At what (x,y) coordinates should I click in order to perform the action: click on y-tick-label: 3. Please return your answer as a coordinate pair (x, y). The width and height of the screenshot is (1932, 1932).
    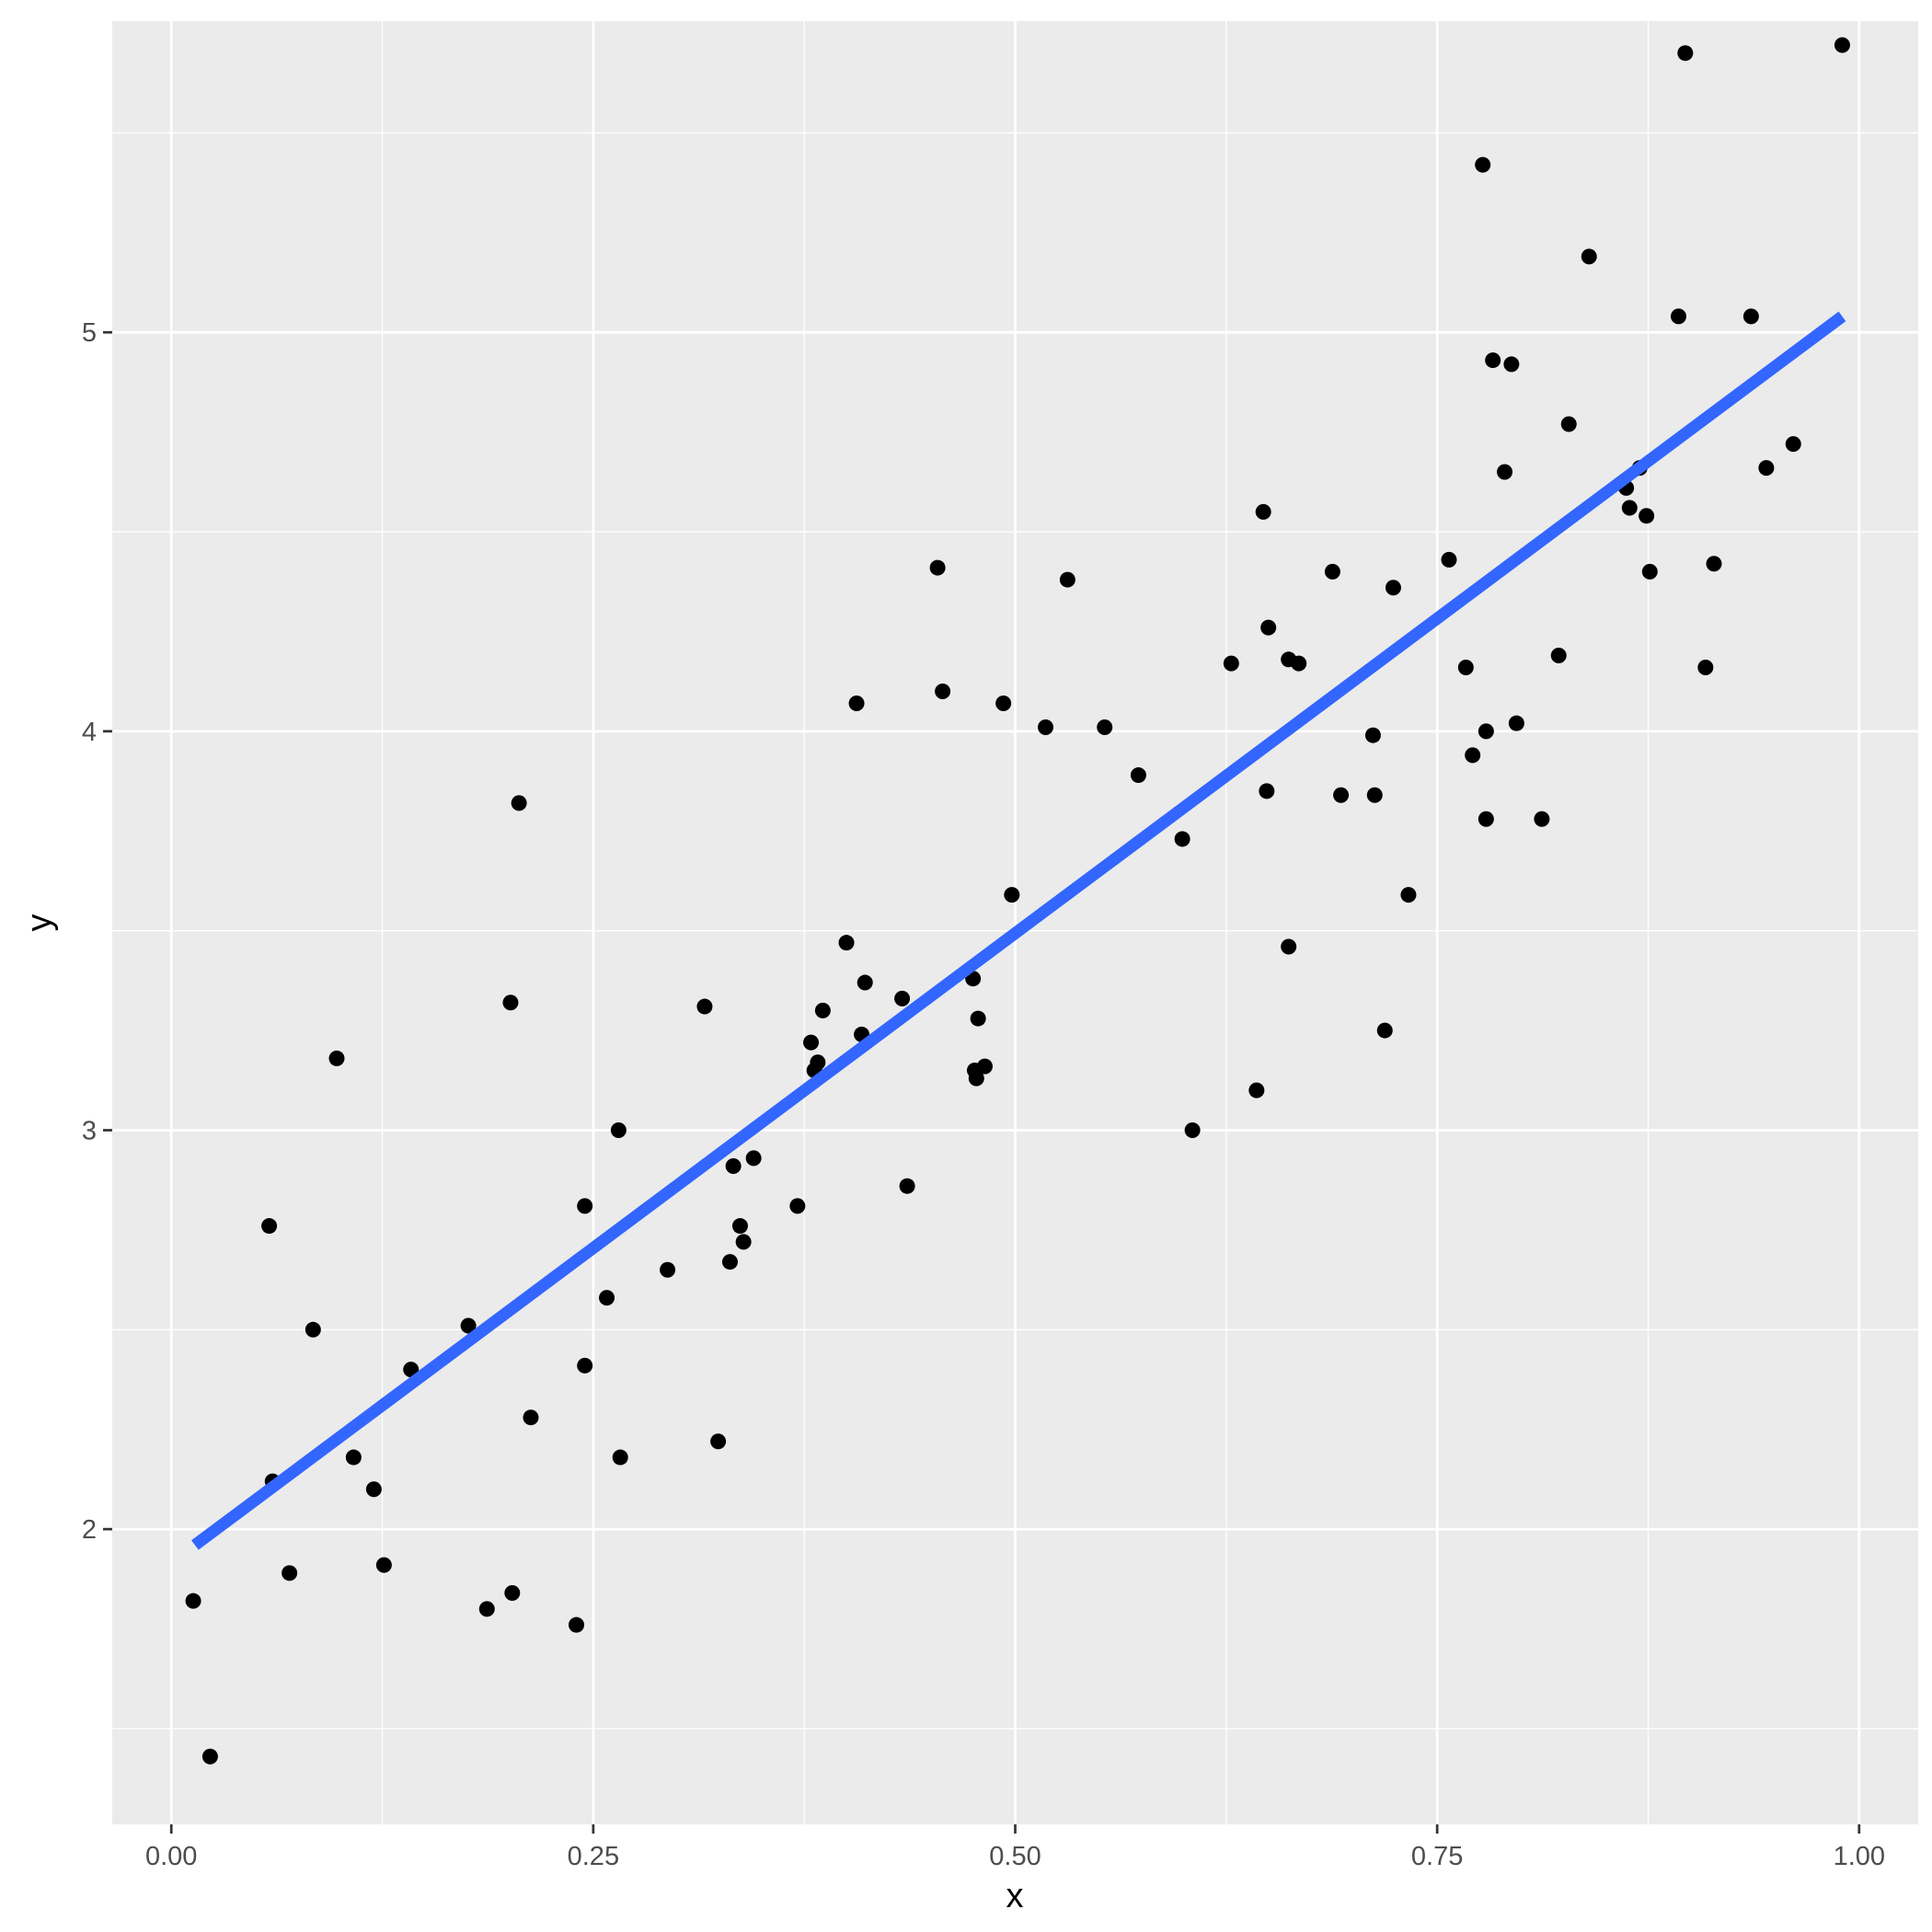
    Looking at the image, I should click on (89, 1130).